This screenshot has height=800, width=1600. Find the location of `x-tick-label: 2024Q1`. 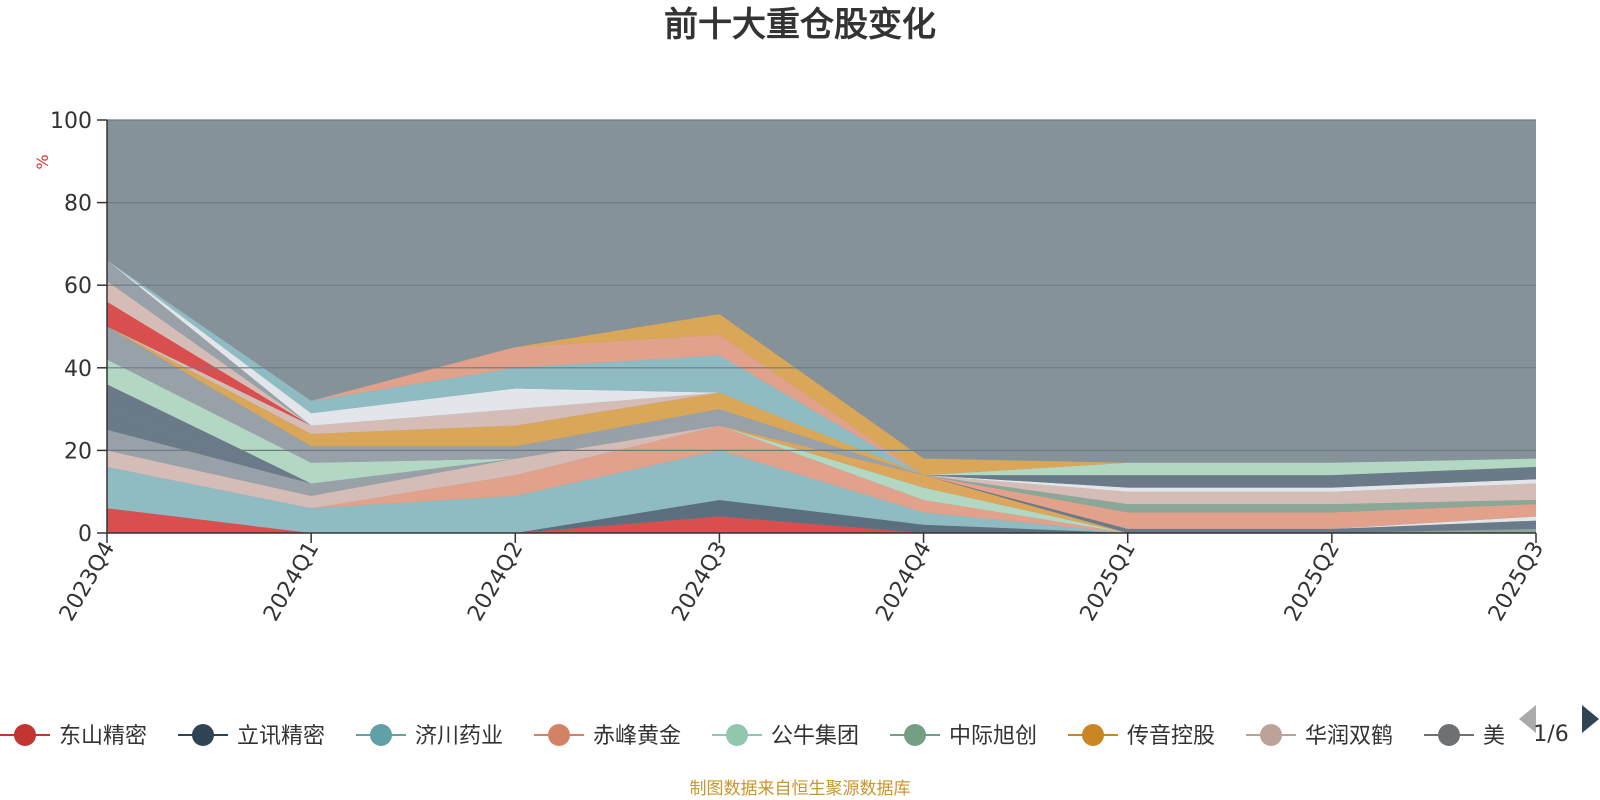

x-tick-label: 2024Q1 is located at coordinates (291, 582).